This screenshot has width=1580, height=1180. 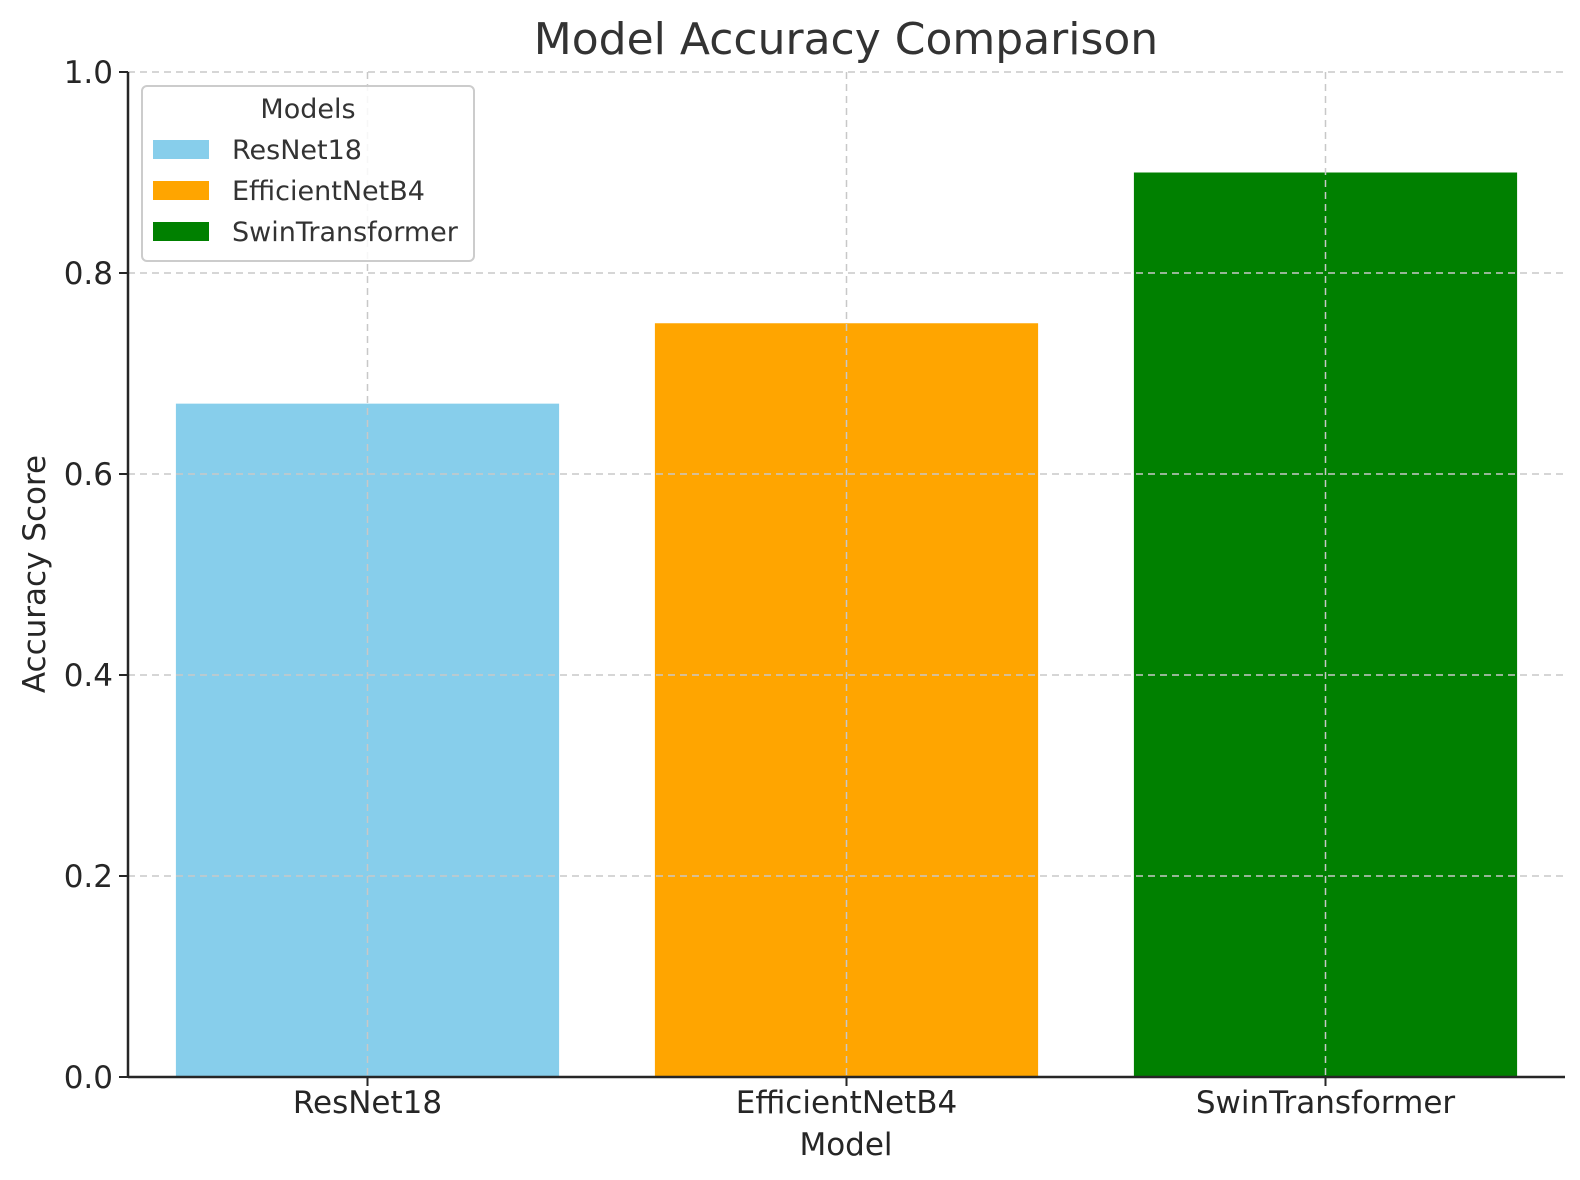 I want to click on chart-title: Model Accuracy Comparison, so click(x=846, y=39).